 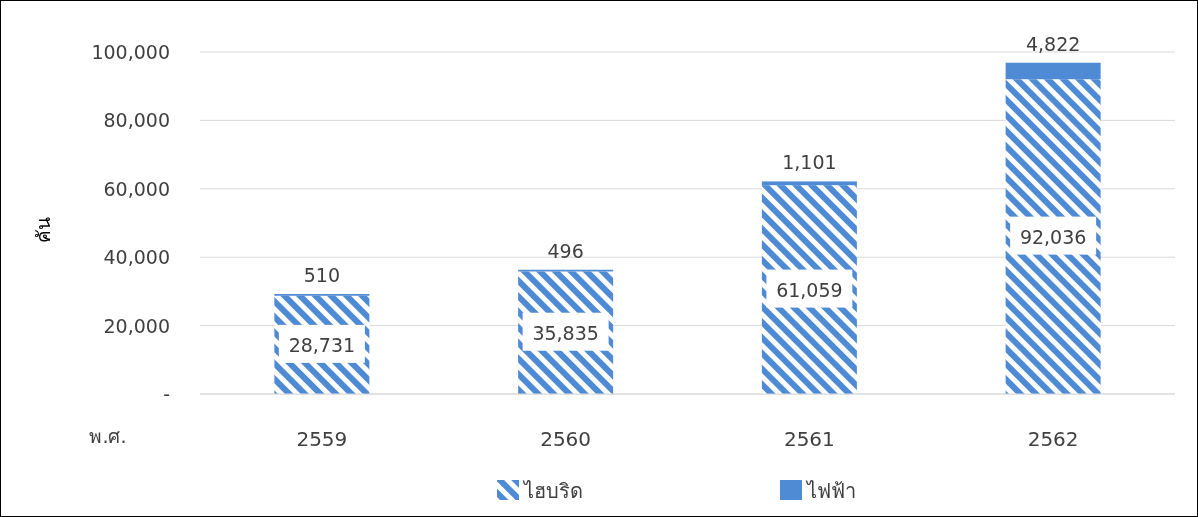 I want to click on y-tick-label: -, so click(x=166, y=394).